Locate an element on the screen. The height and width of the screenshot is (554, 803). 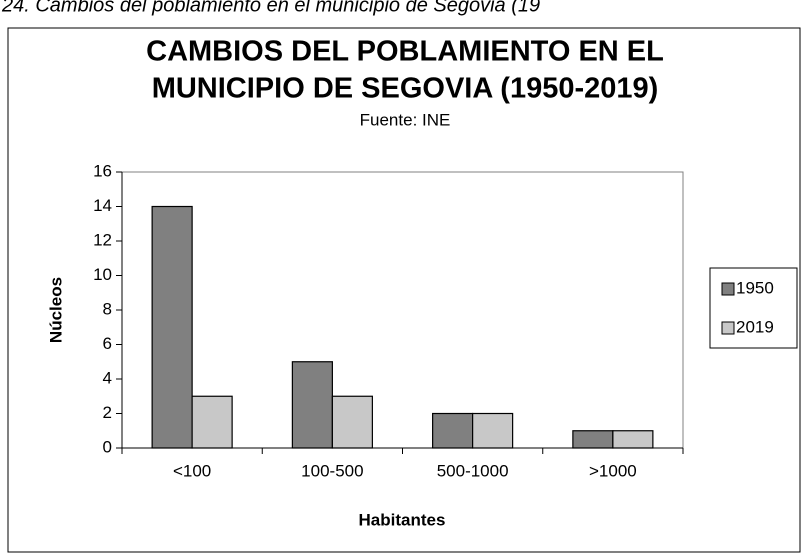
chart-title: MUNICIPIO DE SEGOVIA (1950-2019) is located at coordinates (405, 89).